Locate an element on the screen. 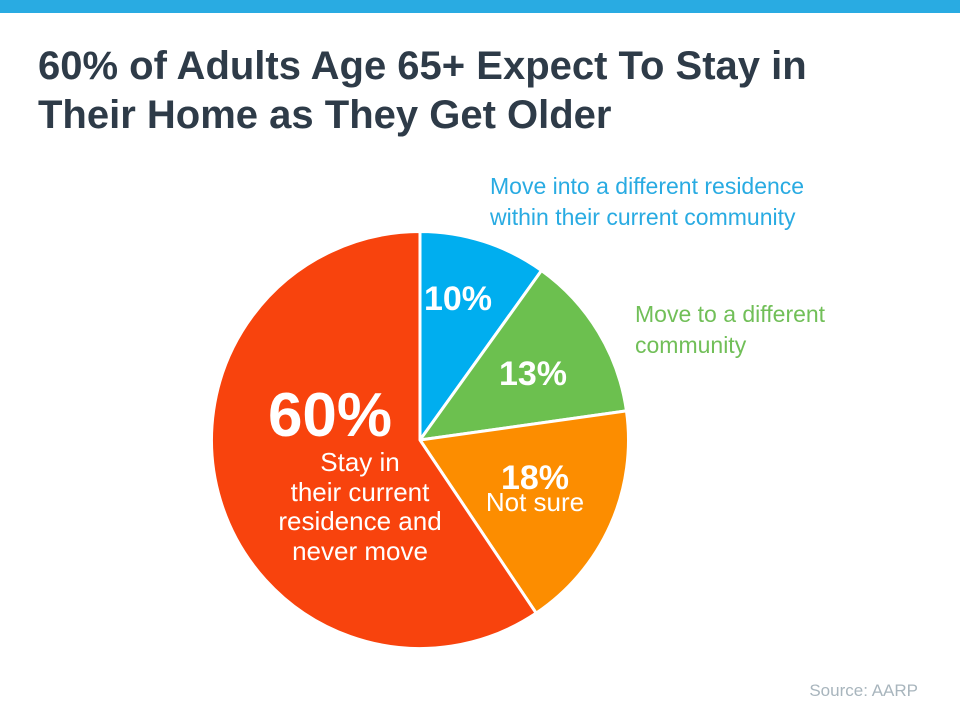 The height and width of the screenshot is (720, 960). callout-move-different-community: Move to a different community is located at coordinates (730, 329).